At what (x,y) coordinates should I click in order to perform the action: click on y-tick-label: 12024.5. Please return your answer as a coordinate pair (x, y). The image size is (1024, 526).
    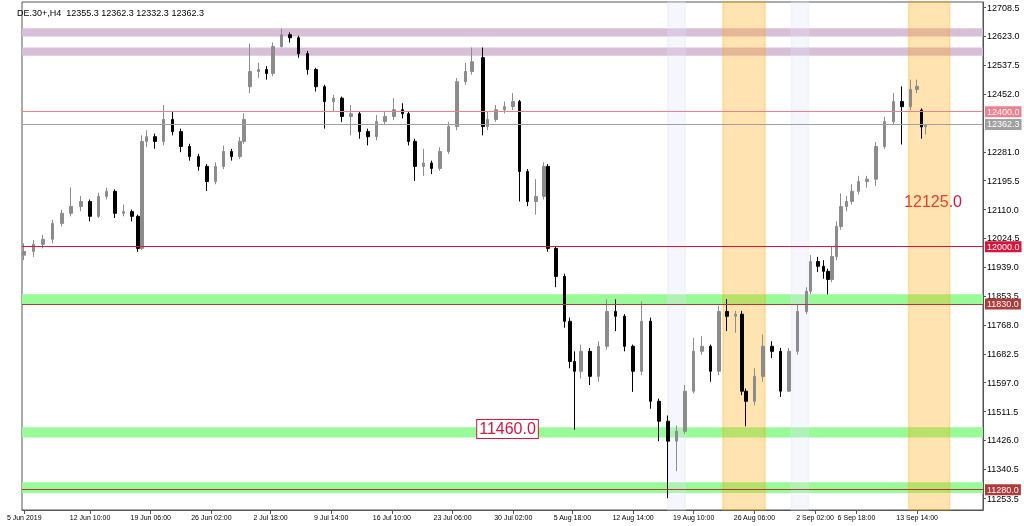
    Looking at the image, I should click on (1003, 238).